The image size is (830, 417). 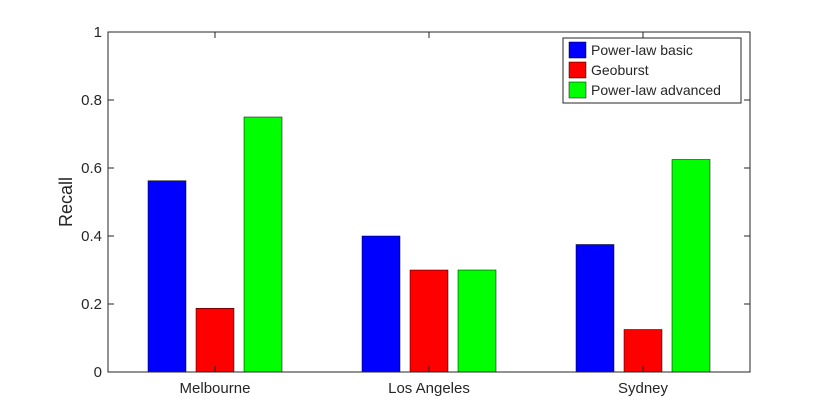 What do you see at coordinates (643, 351) in the screenshot?
I see `bar-geoburst-sydney` at bounding box center [643, 351].